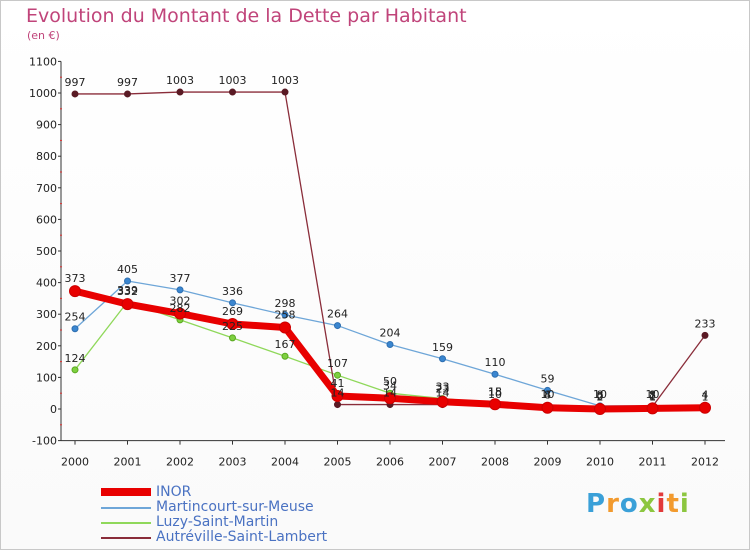 The width and height of the screenshot is (750, 550). I want to click on data-label: 0, so click(600, 396).